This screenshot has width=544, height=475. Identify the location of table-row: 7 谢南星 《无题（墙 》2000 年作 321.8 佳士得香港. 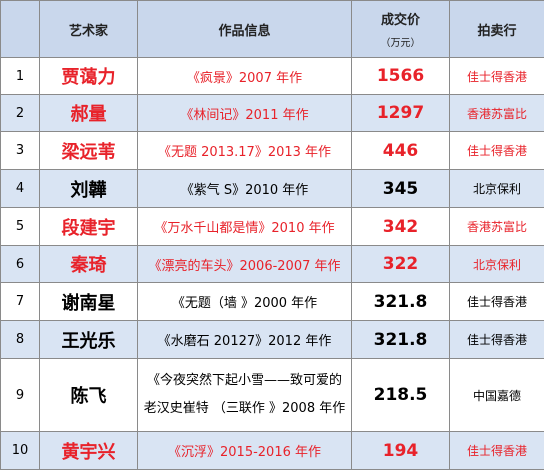
(272, 301).